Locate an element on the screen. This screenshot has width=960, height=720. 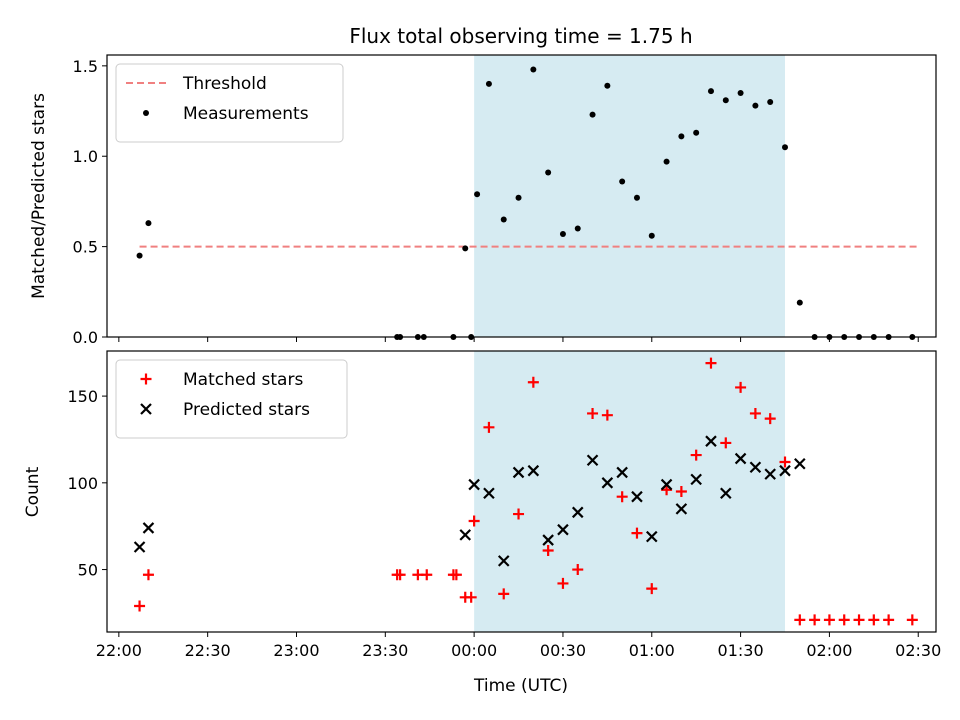
shaded-observing-interval is located at coordinates (630, 491).